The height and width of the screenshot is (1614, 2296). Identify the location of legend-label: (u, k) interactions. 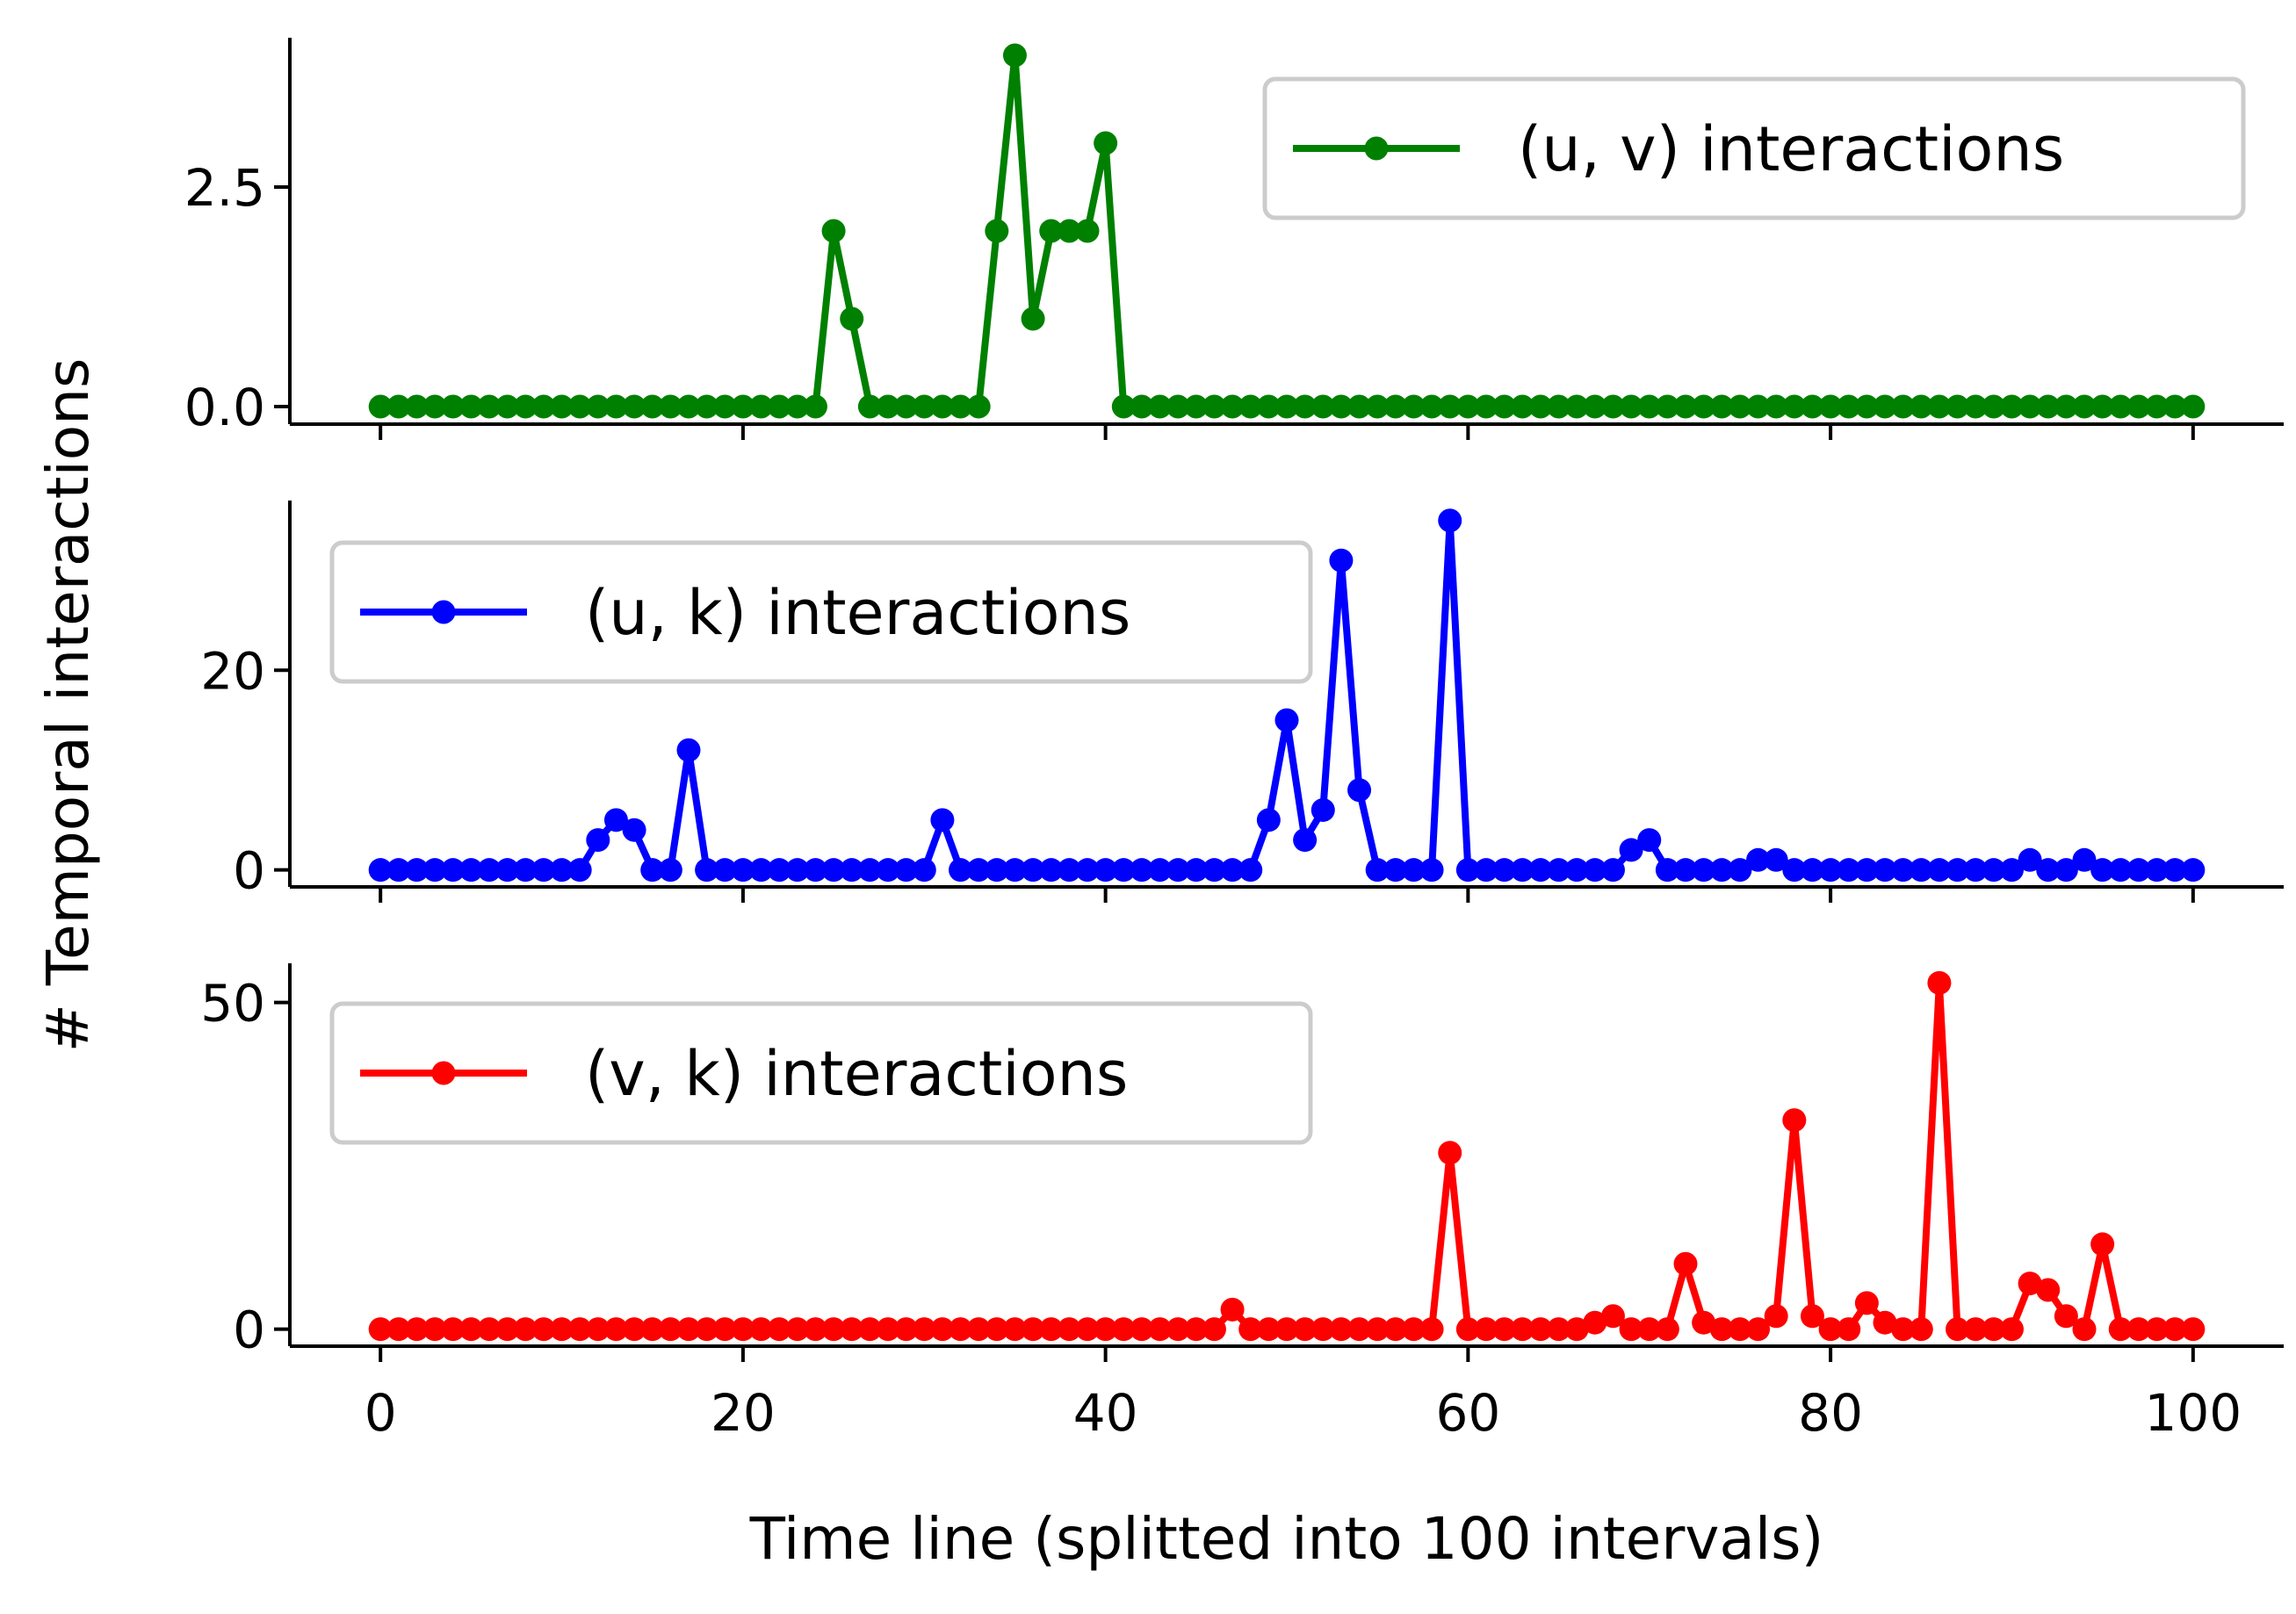
(857, 613).